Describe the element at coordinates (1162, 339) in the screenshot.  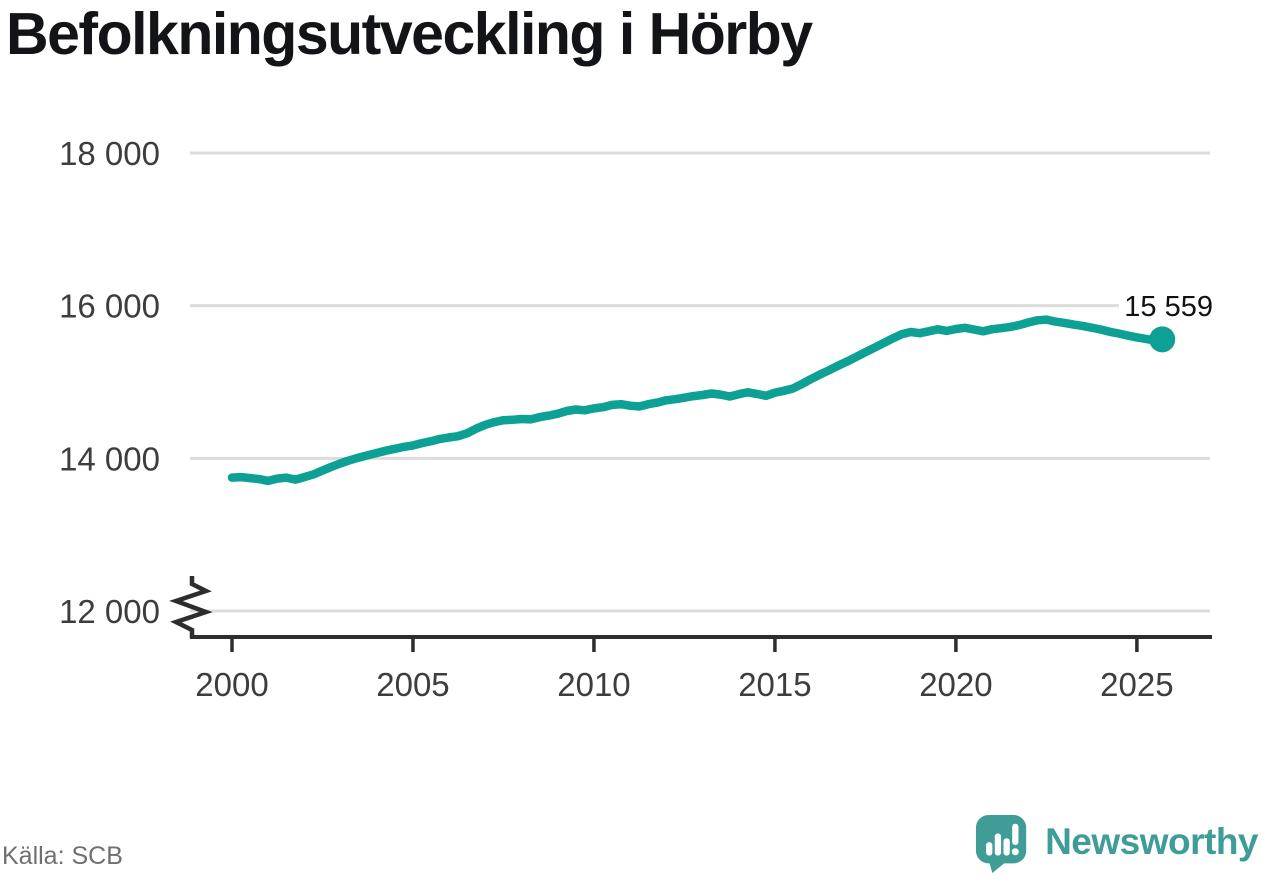
I see `series-end-dot` at that location.